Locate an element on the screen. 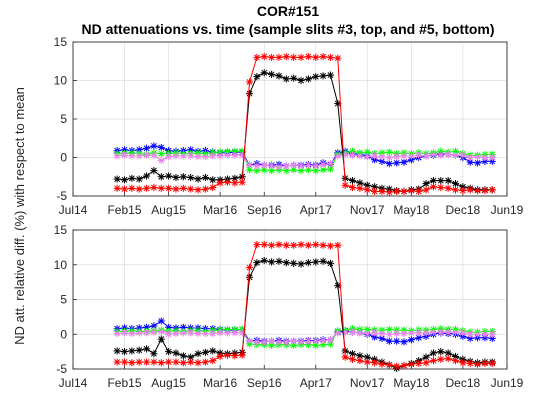 Image resolution: width=560 pixels, height=420 pixels. y-tick-label: 10 is located at coordinates (61, 265).